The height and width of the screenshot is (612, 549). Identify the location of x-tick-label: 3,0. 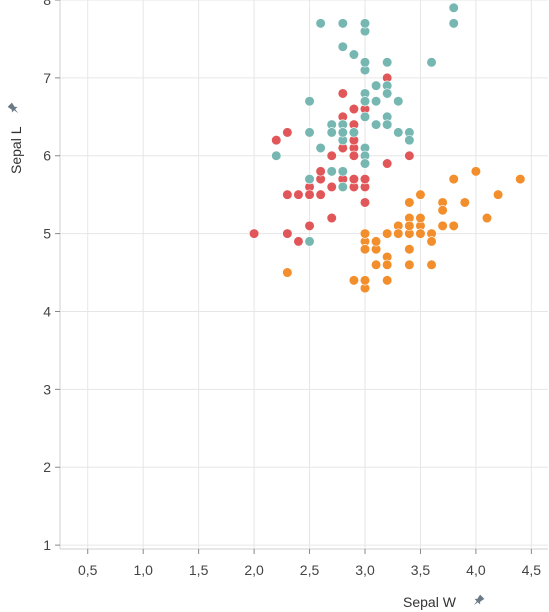
(365, 570).